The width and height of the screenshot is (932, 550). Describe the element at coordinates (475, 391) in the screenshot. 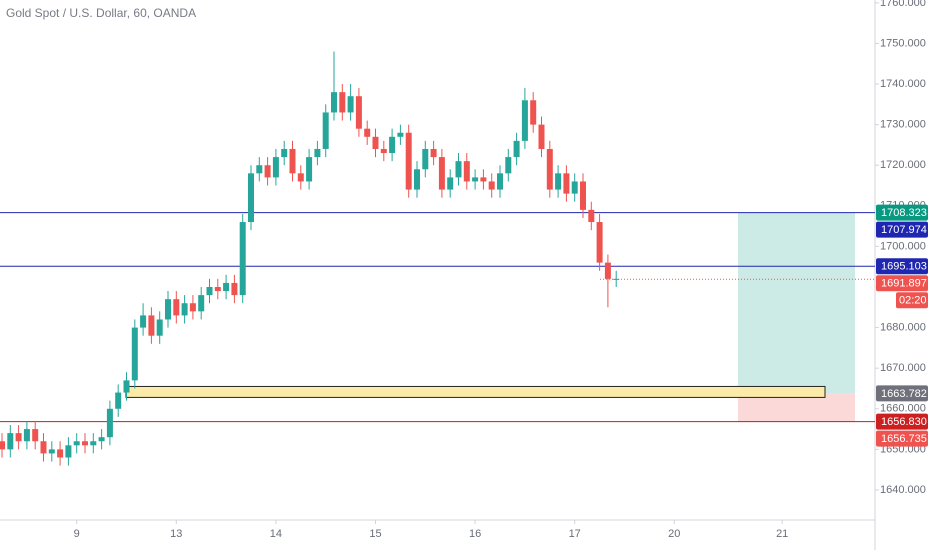

I see `zone` at that location.